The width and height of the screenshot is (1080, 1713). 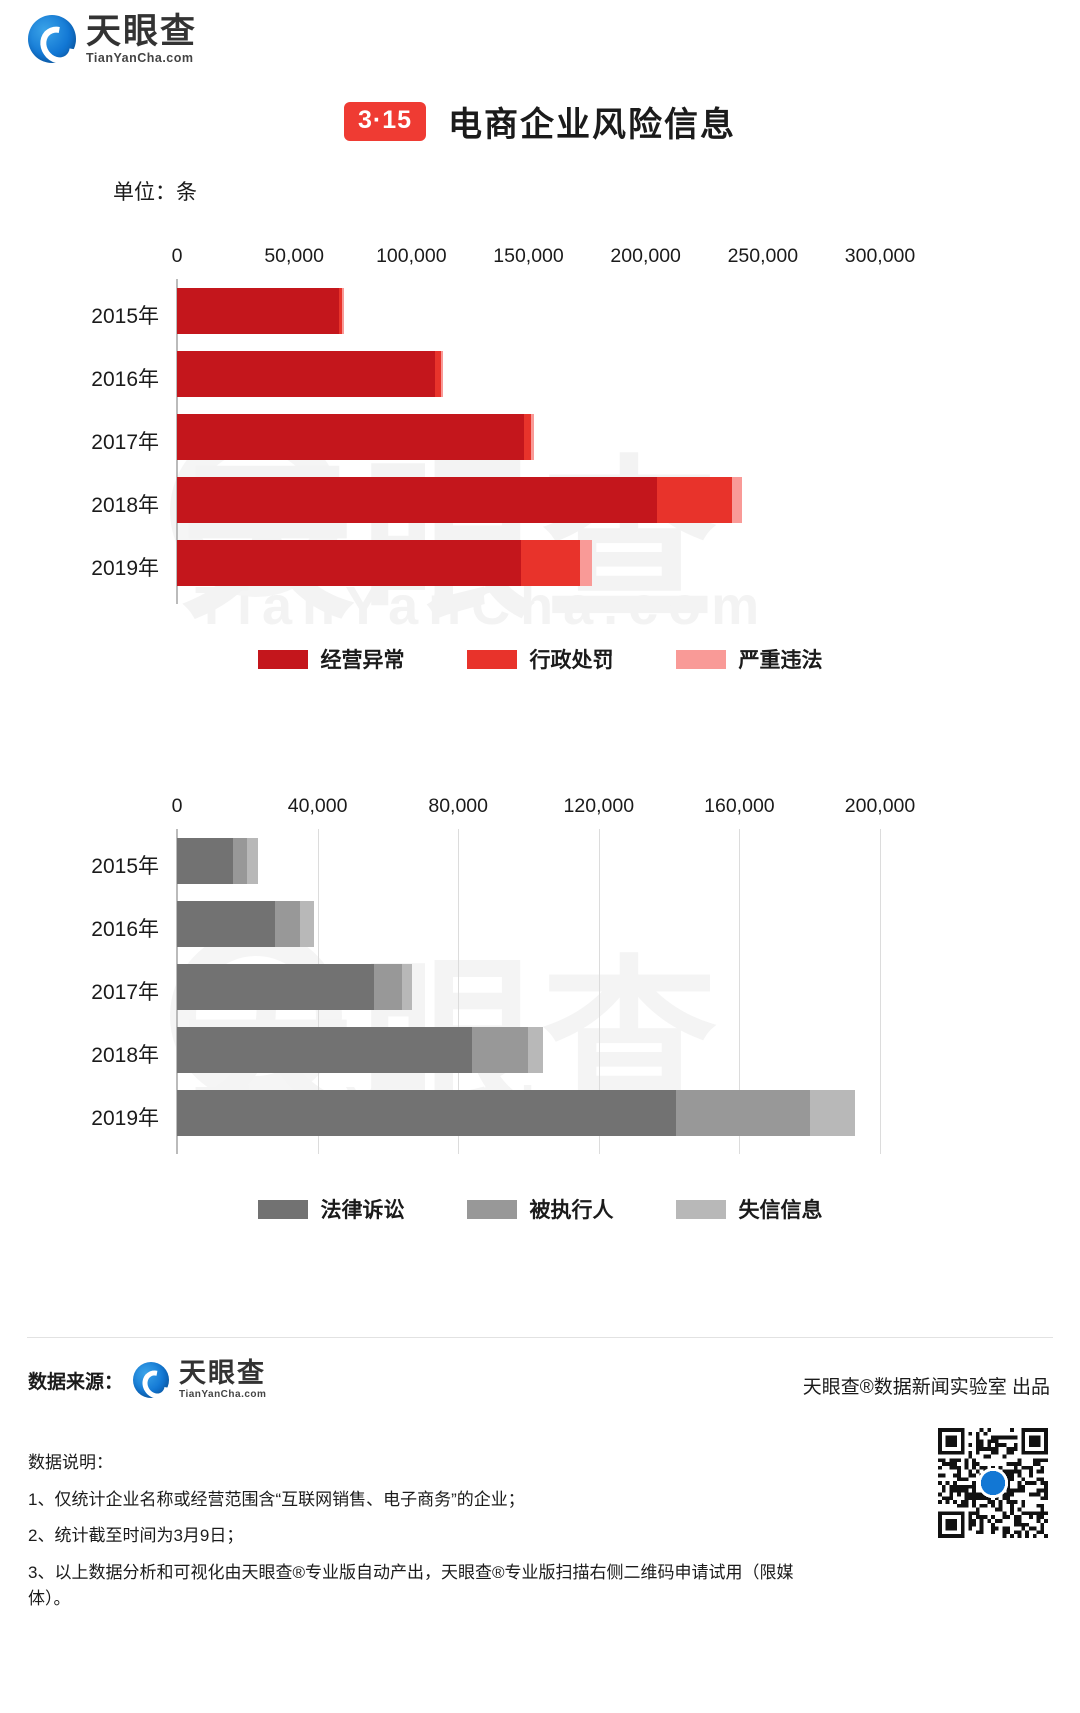 I want to click on brand-url: TianYanCha.com, so click(x=140, y=58).